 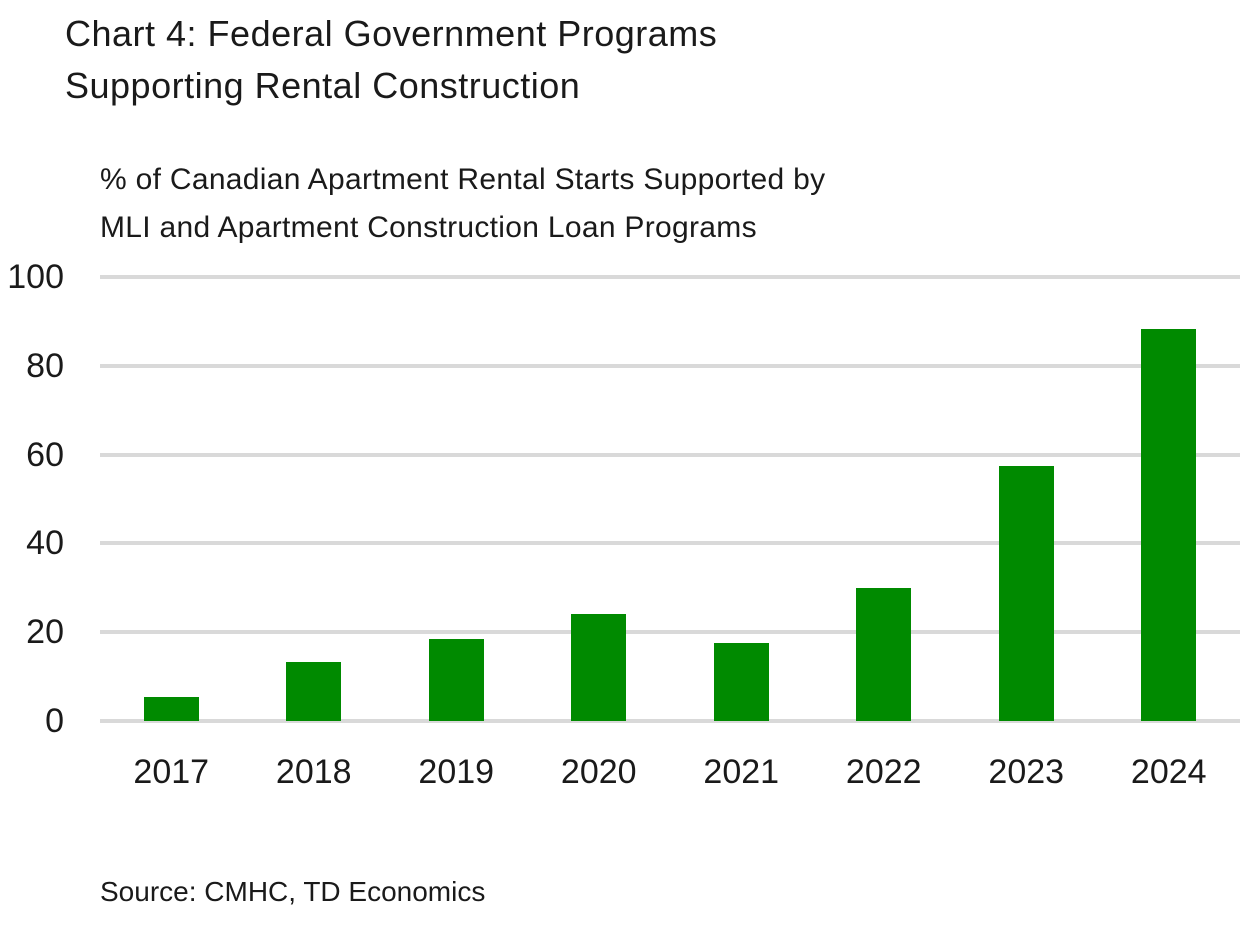 What do you see at coordinates (293, 891) in the screenshot?
I see `source-note: Source: CMHC, TD Economics` at bounding box center [293, 891].